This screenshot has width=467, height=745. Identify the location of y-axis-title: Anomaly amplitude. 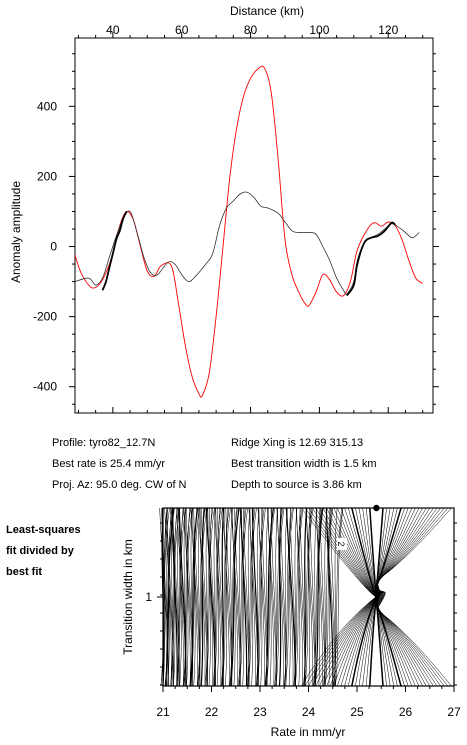
(16, 232).